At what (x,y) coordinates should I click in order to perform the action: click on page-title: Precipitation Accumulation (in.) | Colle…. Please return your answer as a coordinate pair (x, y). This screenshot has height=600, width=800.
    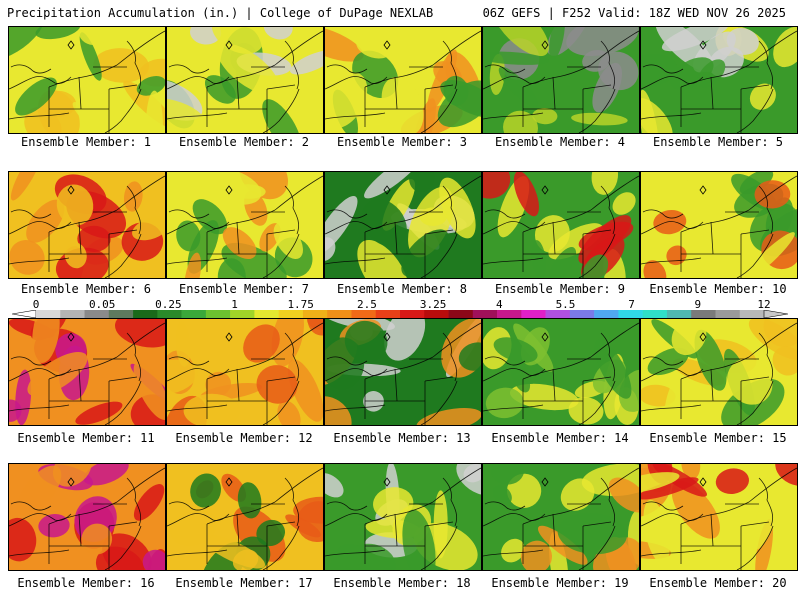
    Looking at the image, I should click on (220, 13).